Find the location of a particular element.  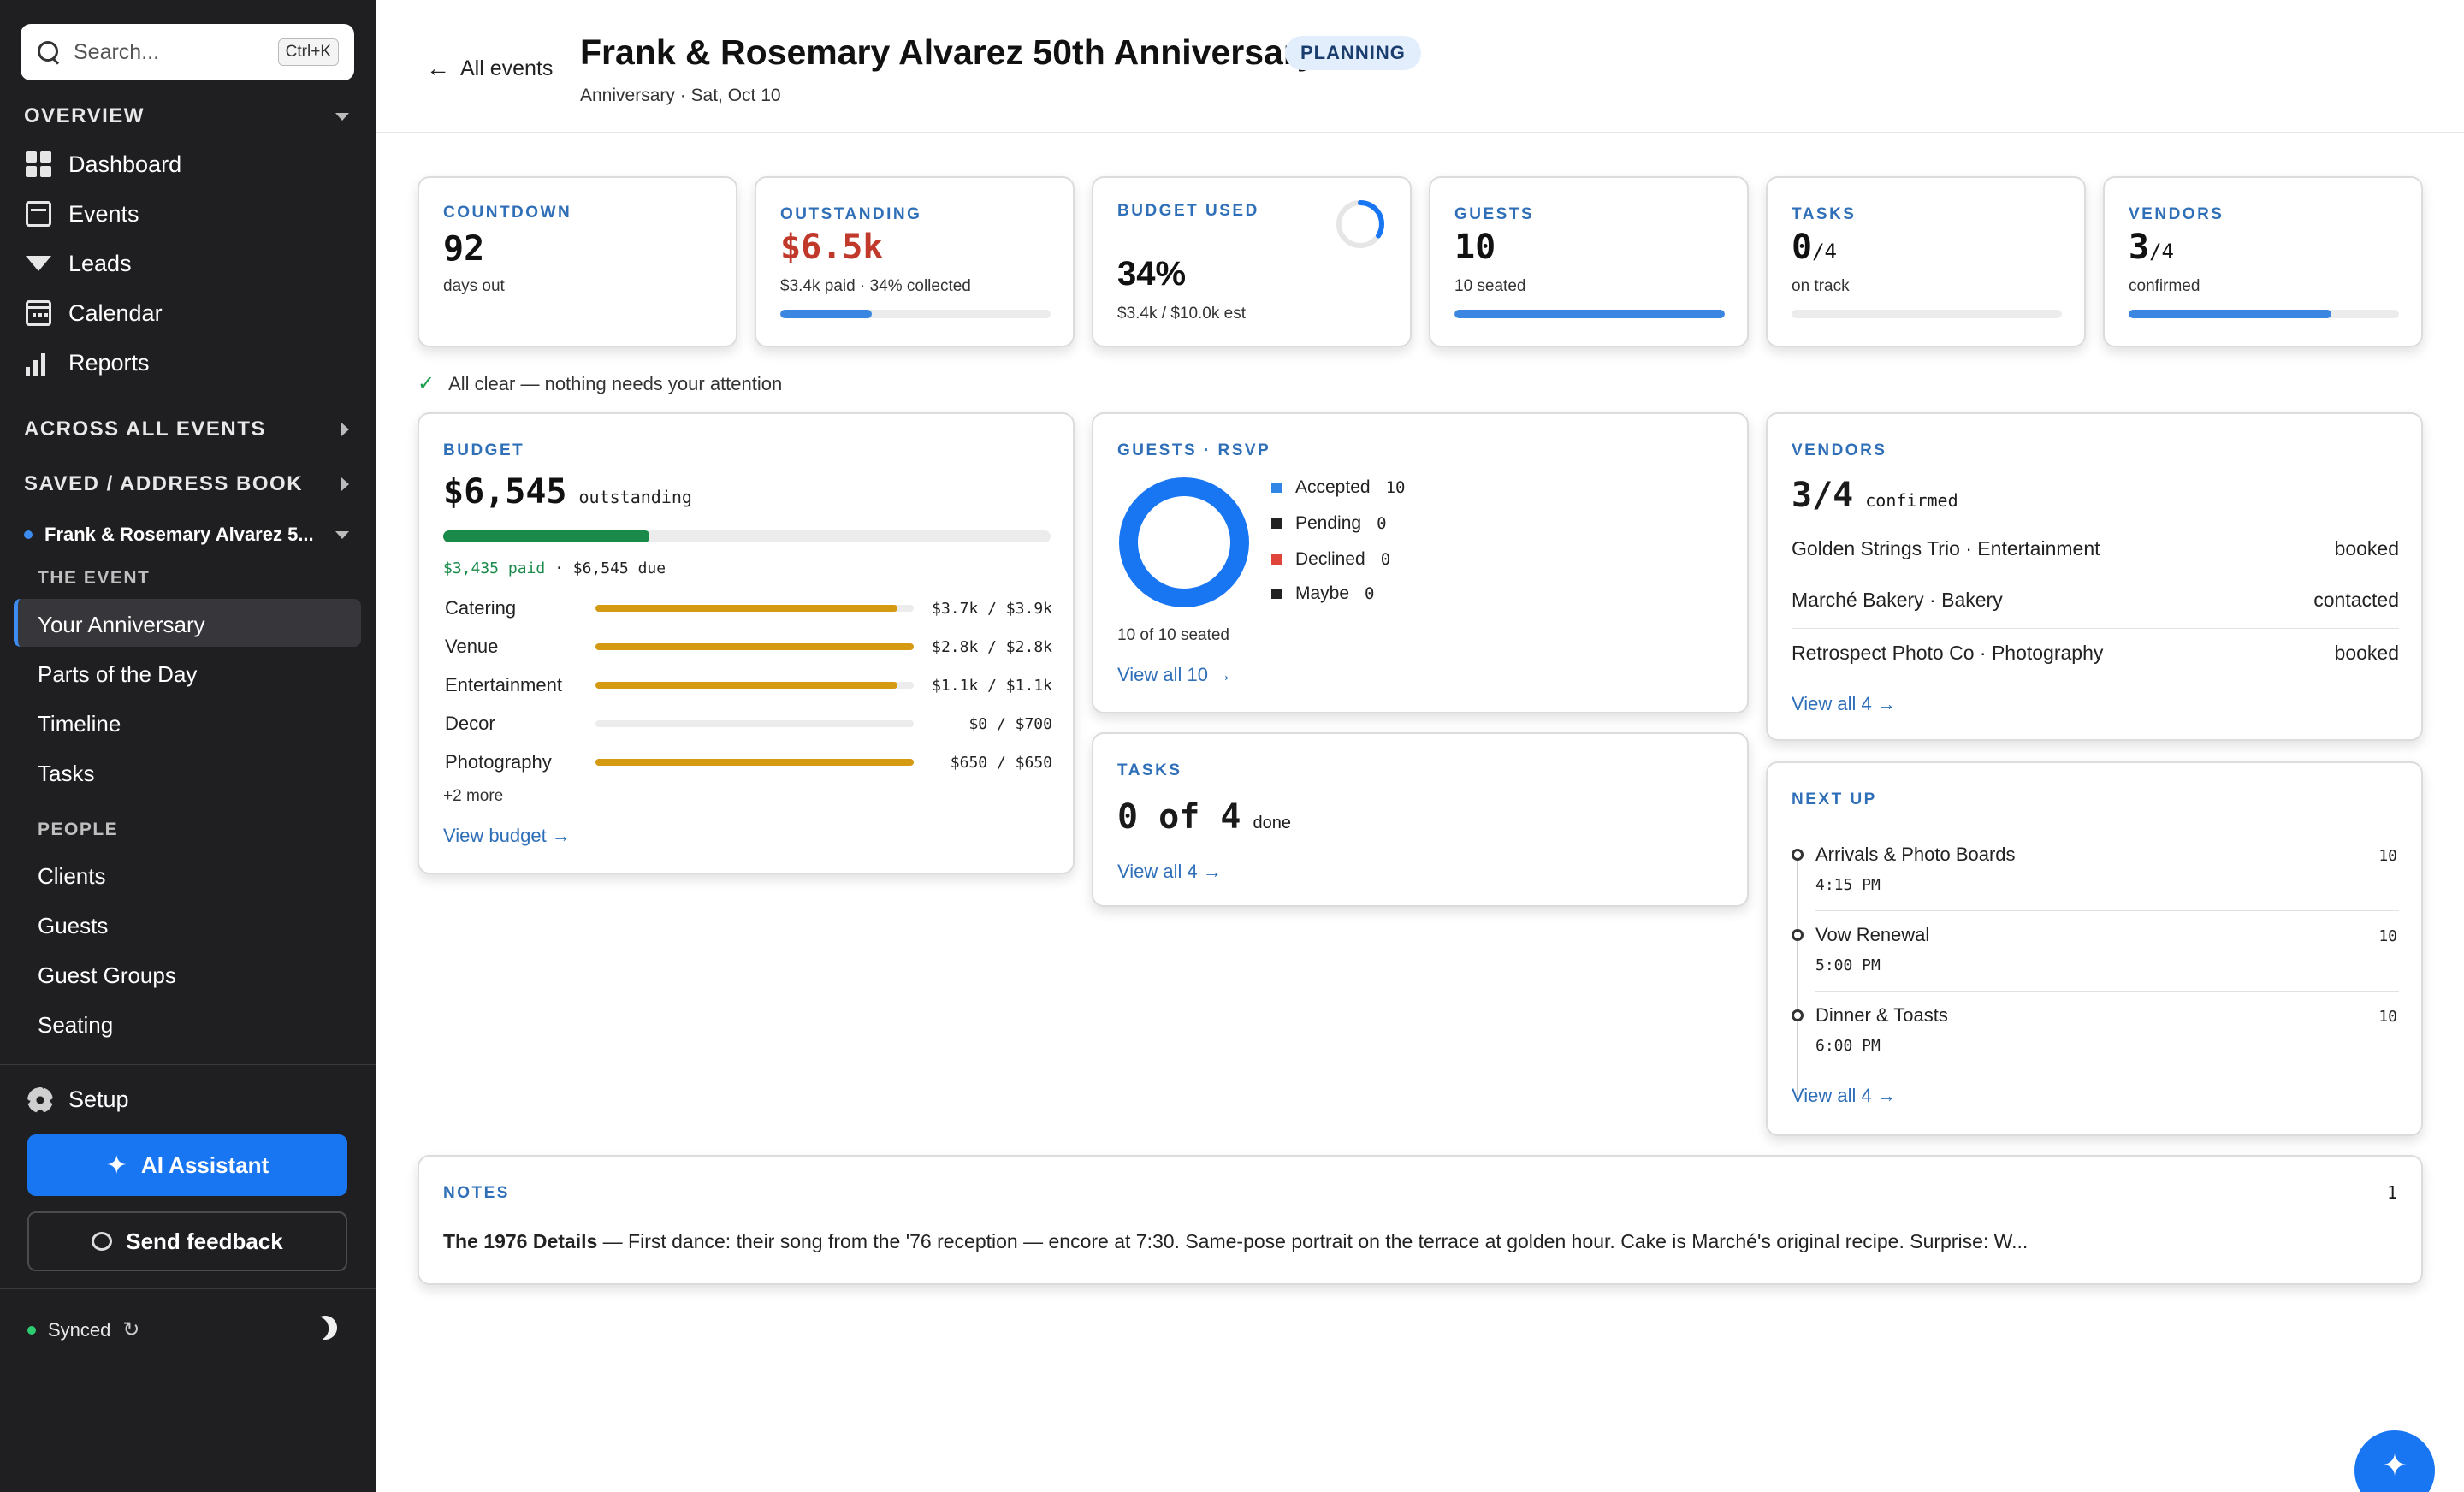

budget-line-name: Venue is located at coordinates (472, 646).